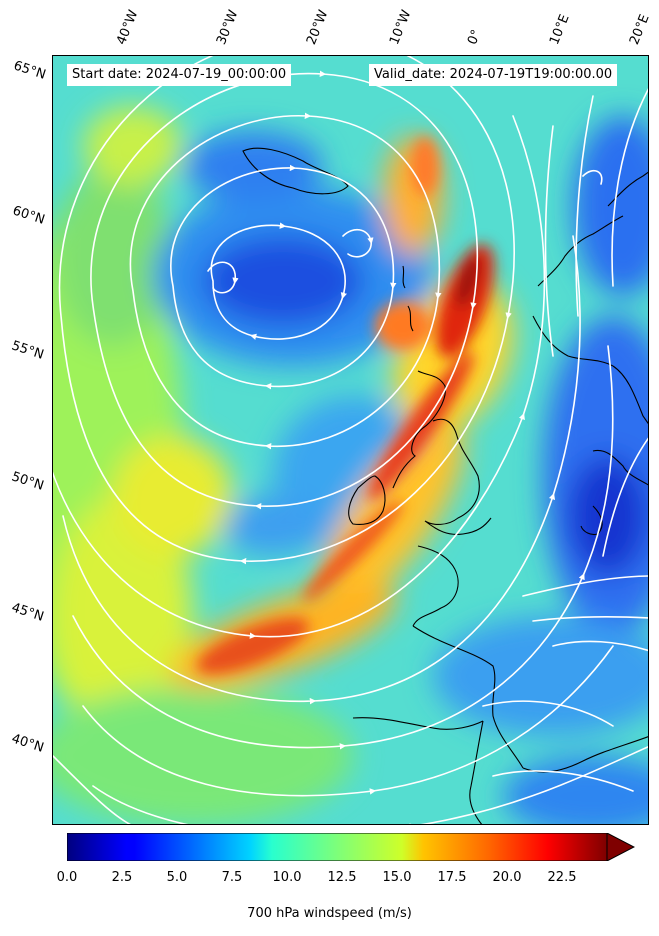 The image size is (659, 936). What do you see at coordinates (452, 877) in the screenshot?
I see `colorbar-tick: 17.5` at bounding box center [452, 877].